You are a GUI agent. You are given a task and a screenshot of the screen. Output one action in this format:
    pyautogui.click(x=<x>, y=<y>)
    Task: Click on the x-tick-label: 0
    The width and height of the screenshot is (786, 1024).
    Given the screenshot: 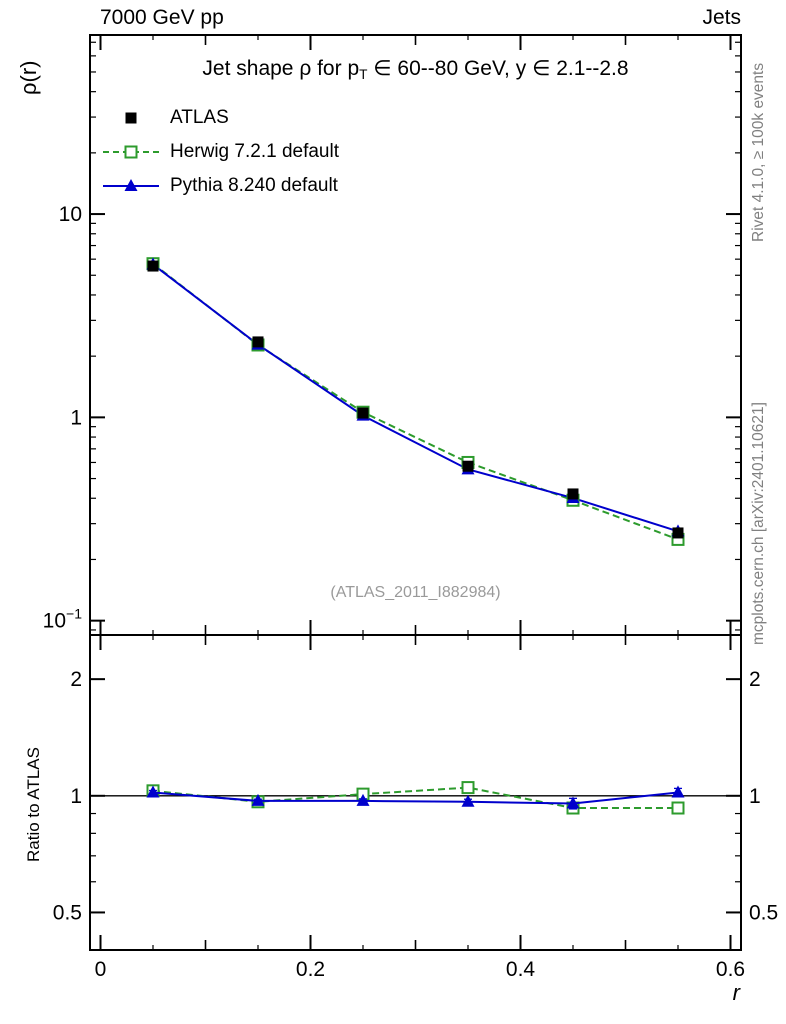 What is the action you would take?
    pyautogui.click(x=101, y=969)
    